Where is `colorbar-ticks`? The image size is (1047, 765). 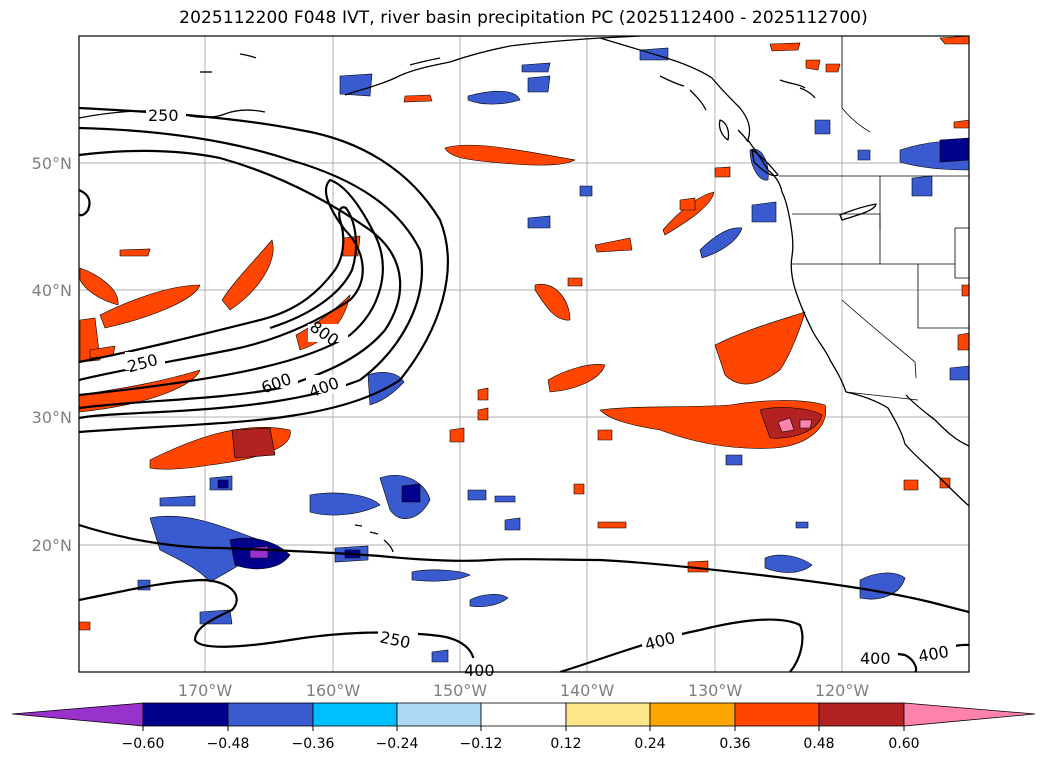 colorbar-ticks is located at coordinates (523, 728).